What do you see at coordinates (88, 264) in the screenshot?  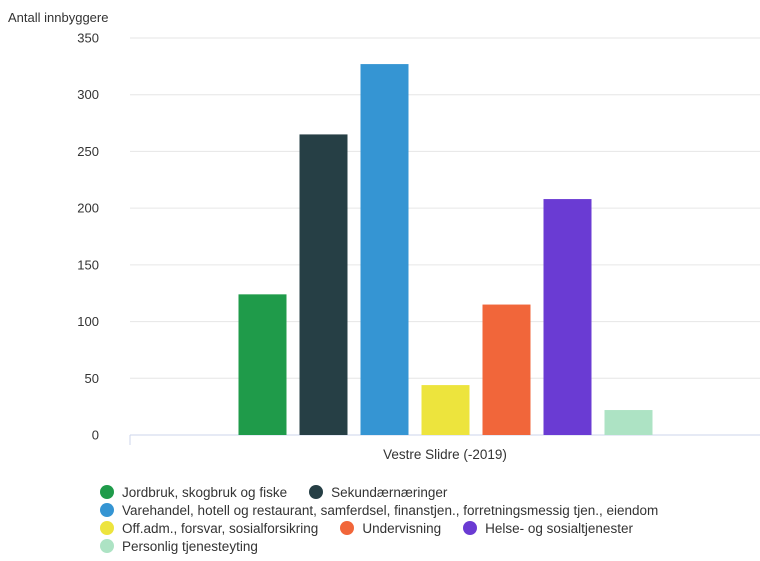 I see `y-tick-label: 150` at bounding box center [88, 264].